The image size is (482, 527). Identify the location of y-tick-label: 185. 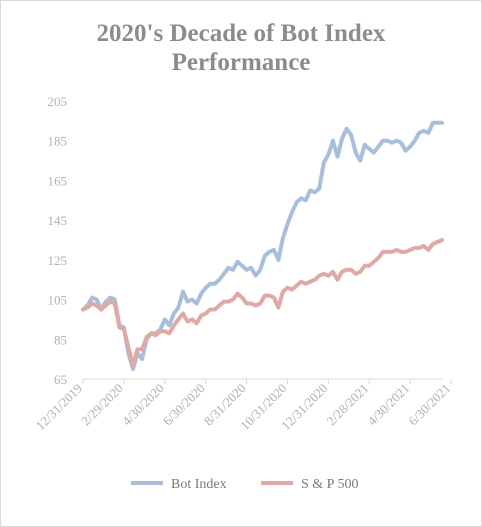
(58, 141).